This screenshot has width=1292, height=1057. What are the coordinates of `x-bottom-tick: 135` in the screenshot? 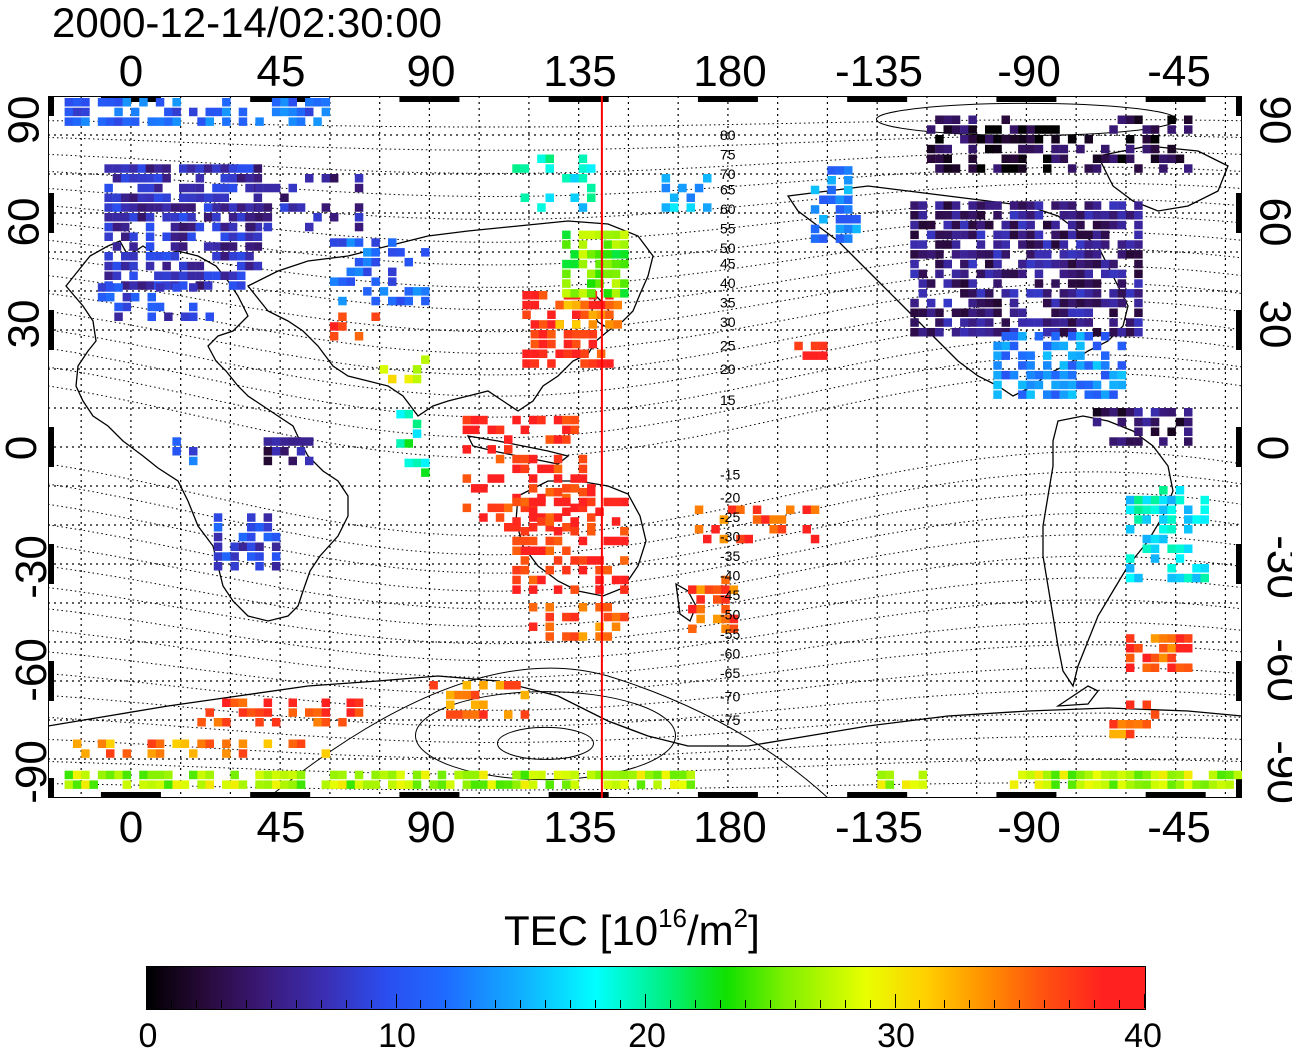 It's located at (580, 827).